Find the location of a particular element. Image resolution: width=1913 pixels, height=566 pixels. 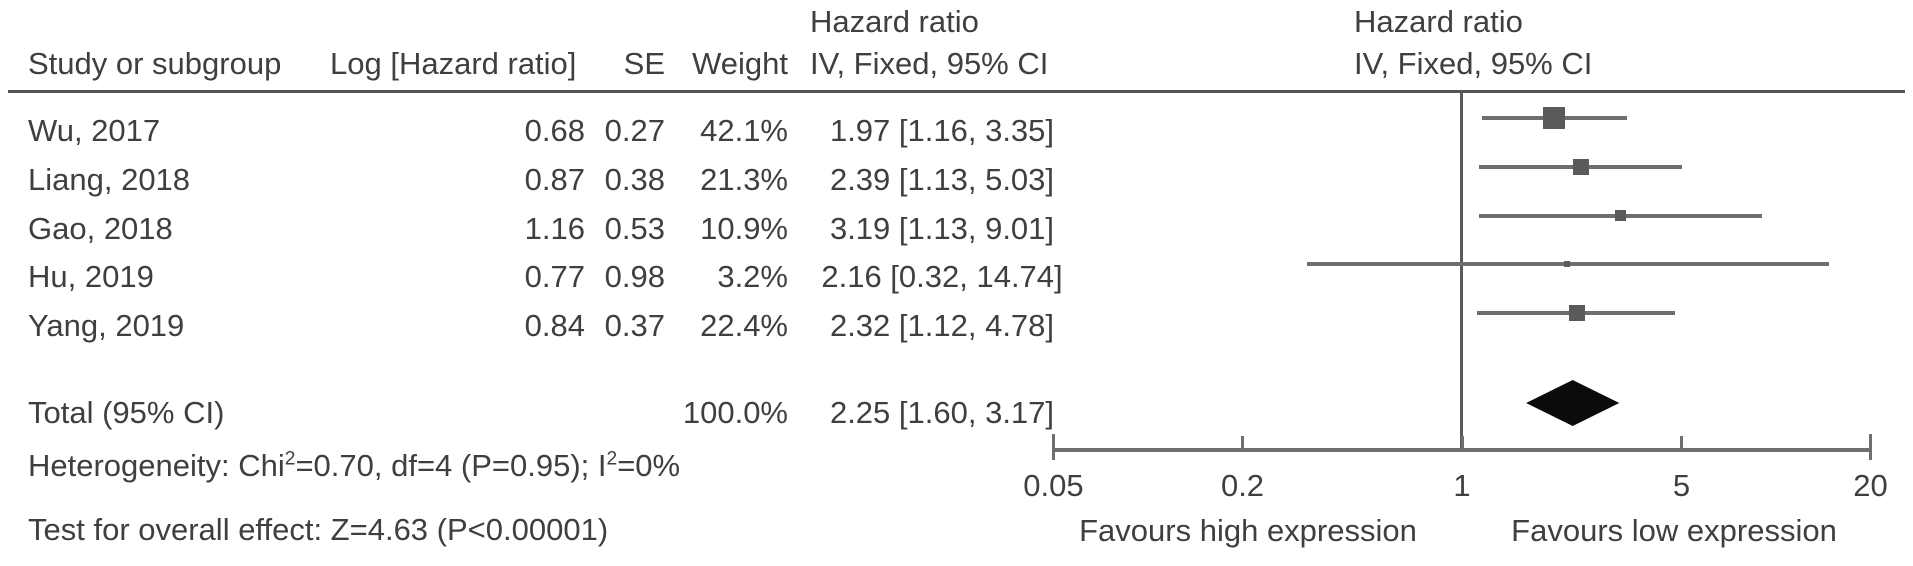

study-se-value: 0.37 is located at coordinates (634, 326).